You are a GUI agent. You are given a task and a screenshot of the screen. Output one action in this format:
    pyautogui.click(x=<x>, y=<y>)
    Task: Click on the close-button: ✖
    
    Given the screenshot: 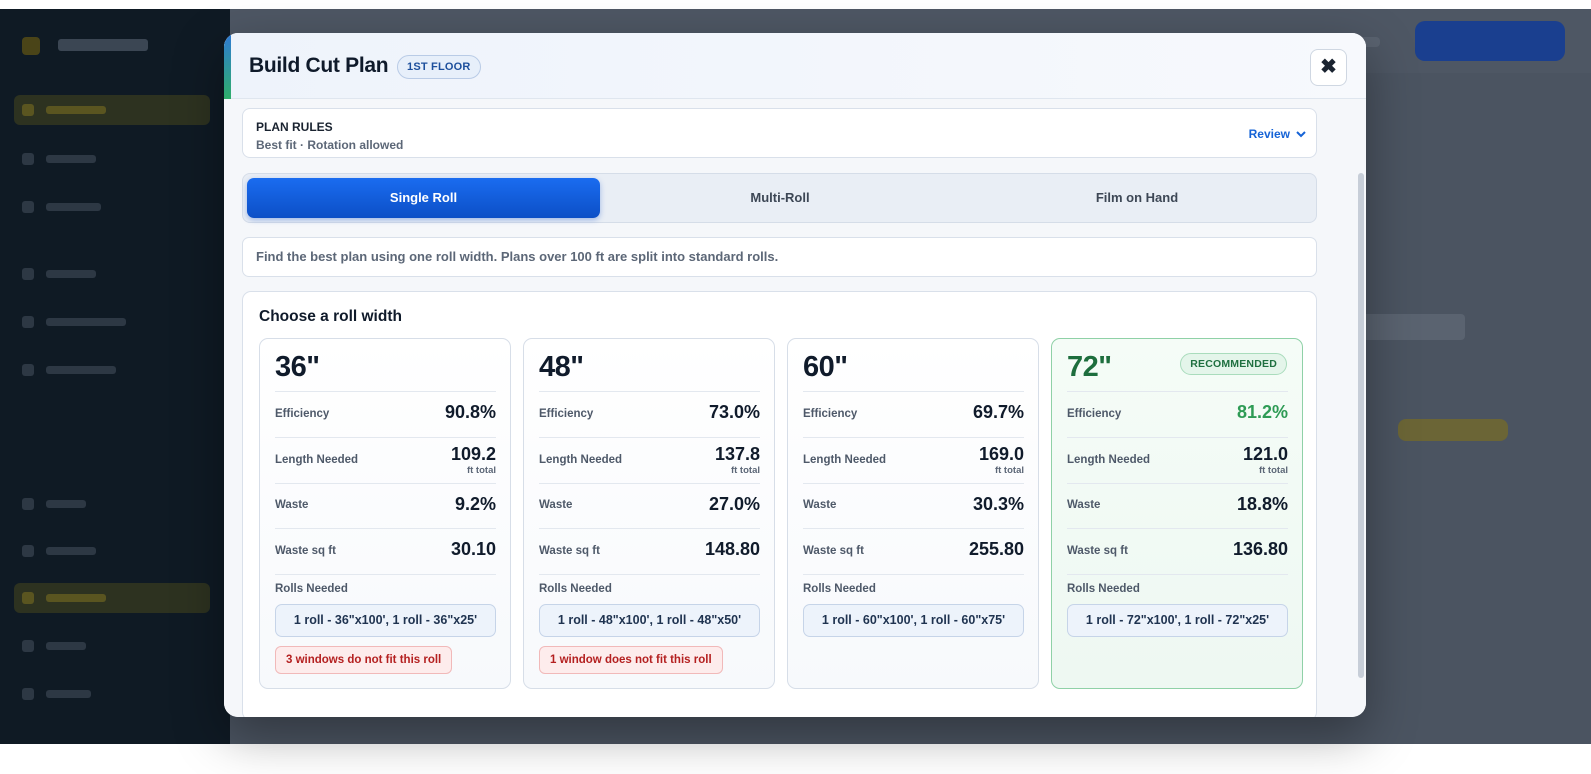 What is the action you would take?
    pyautogui.click(x=1328, y=67)
    